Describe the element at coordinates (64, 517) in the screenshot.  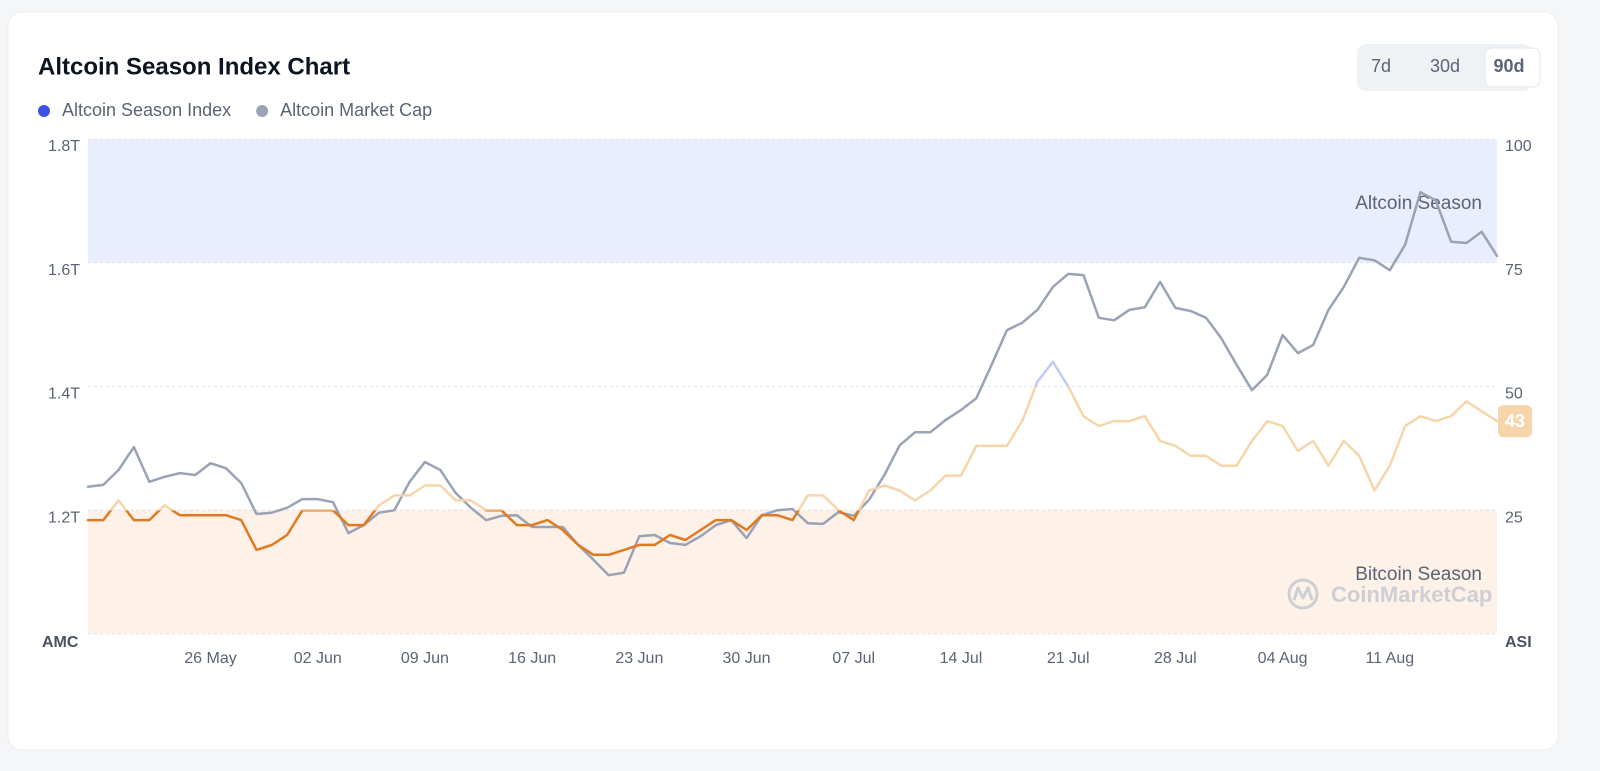
I see `y-tick-label: 1.2T` at that location.